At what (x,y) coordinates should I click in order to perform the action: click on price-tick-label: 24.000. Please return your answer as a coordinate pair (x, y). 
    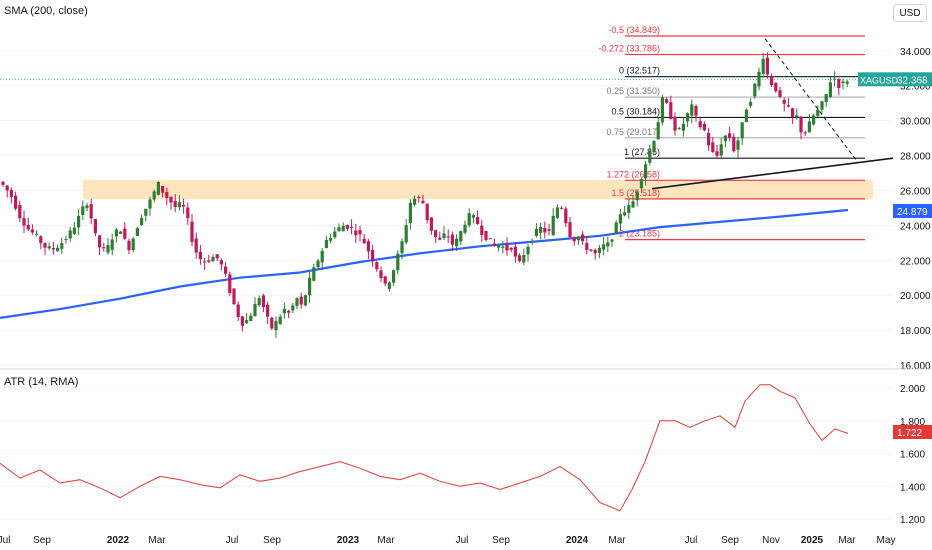
    Looking at the image, I should click on (915, 226).